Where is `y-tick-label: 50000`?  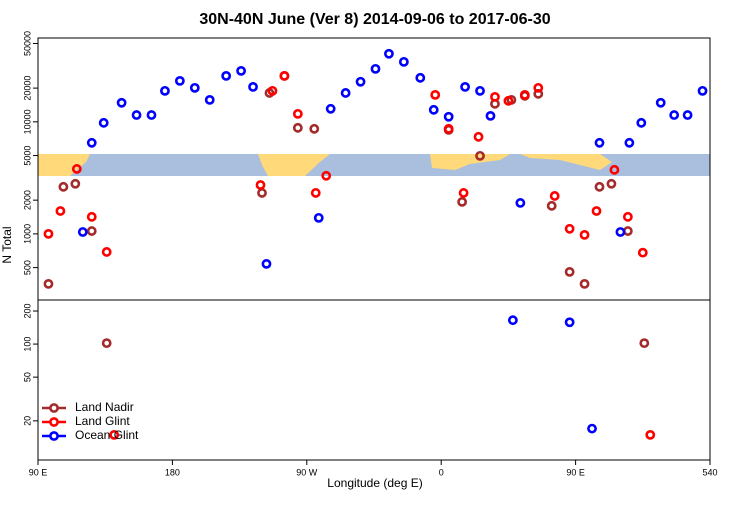
y-tick-label: 50000 is located at coordinates (27, 43).